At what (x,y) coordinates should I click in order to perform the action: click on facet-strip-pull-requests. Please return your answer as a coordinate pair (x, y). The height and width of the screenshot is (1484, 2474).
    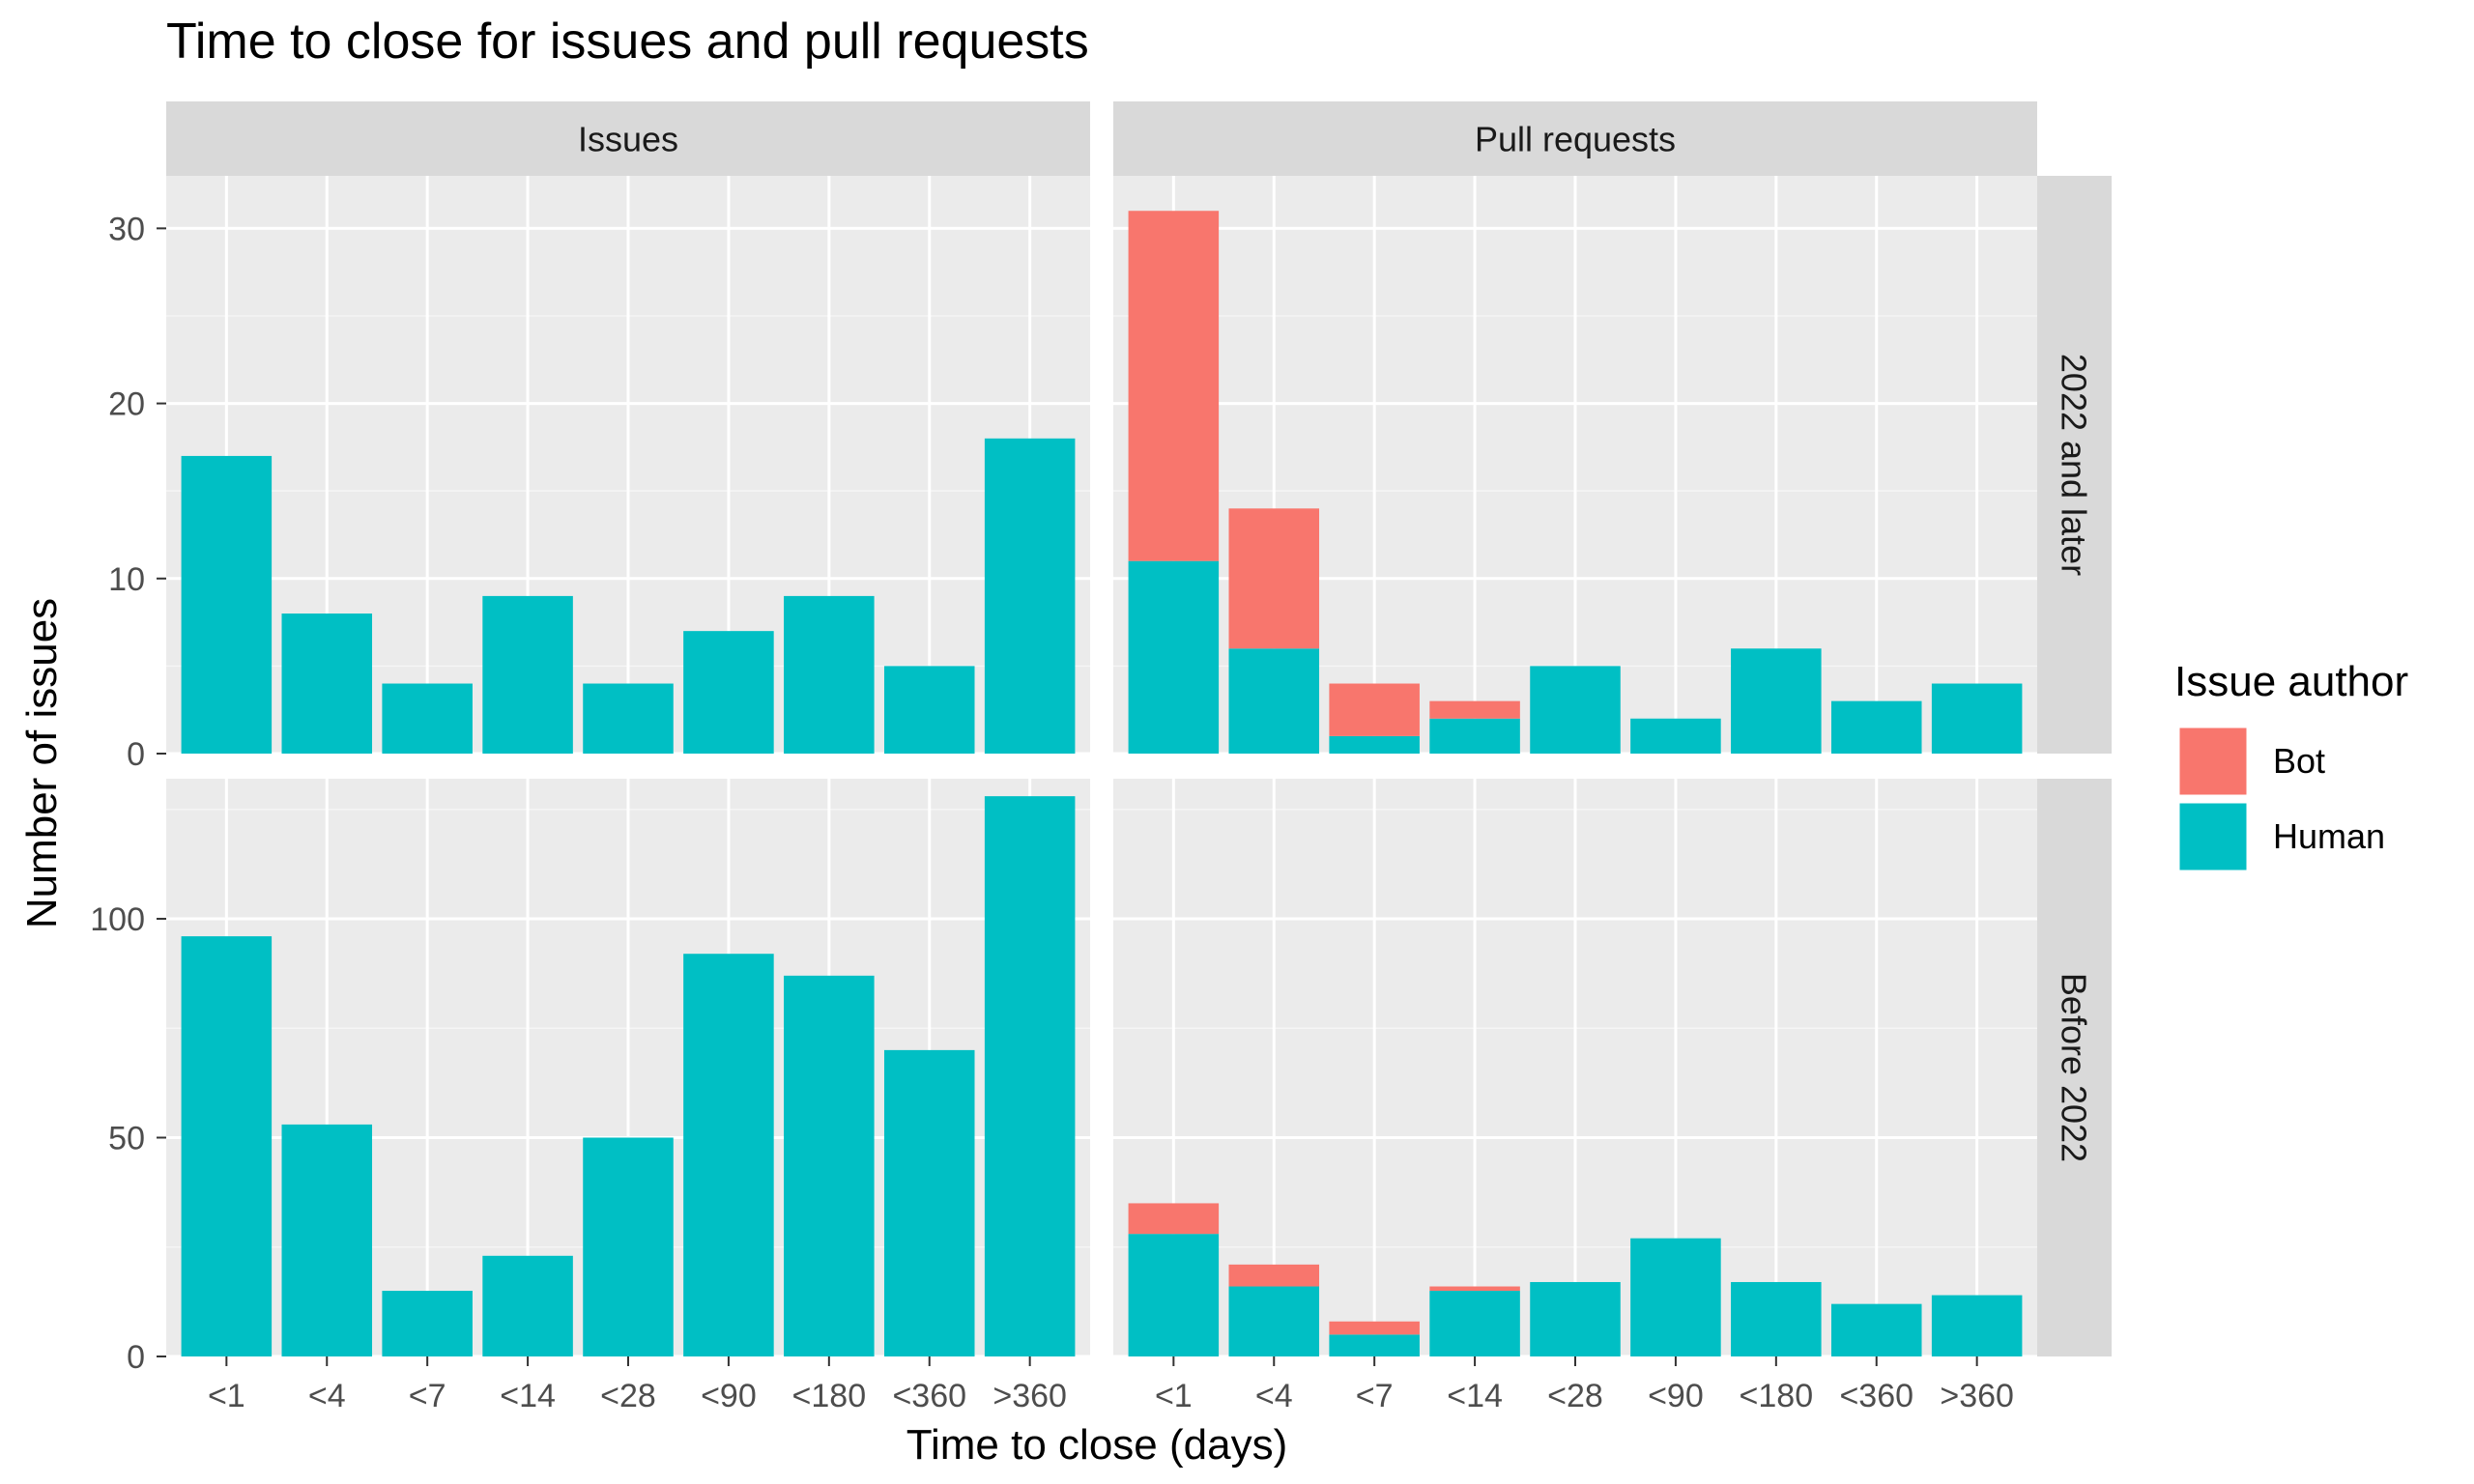
    Looking at the image, I should click on (1575, 139).